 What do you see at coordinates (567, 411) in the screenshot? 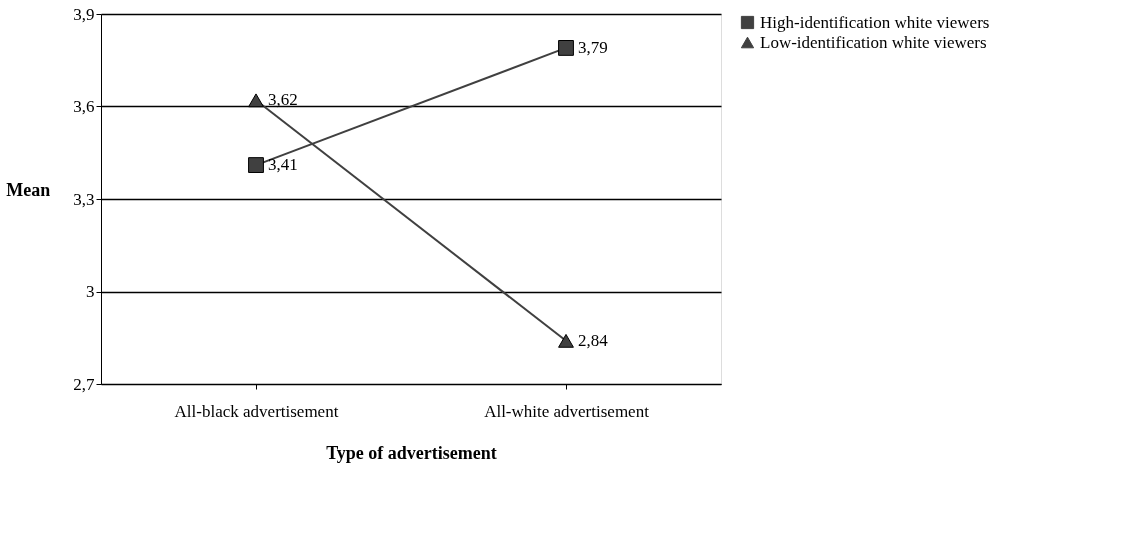
I see `x-tick-label: All-white advertisement` at bounding box center [567, 411].